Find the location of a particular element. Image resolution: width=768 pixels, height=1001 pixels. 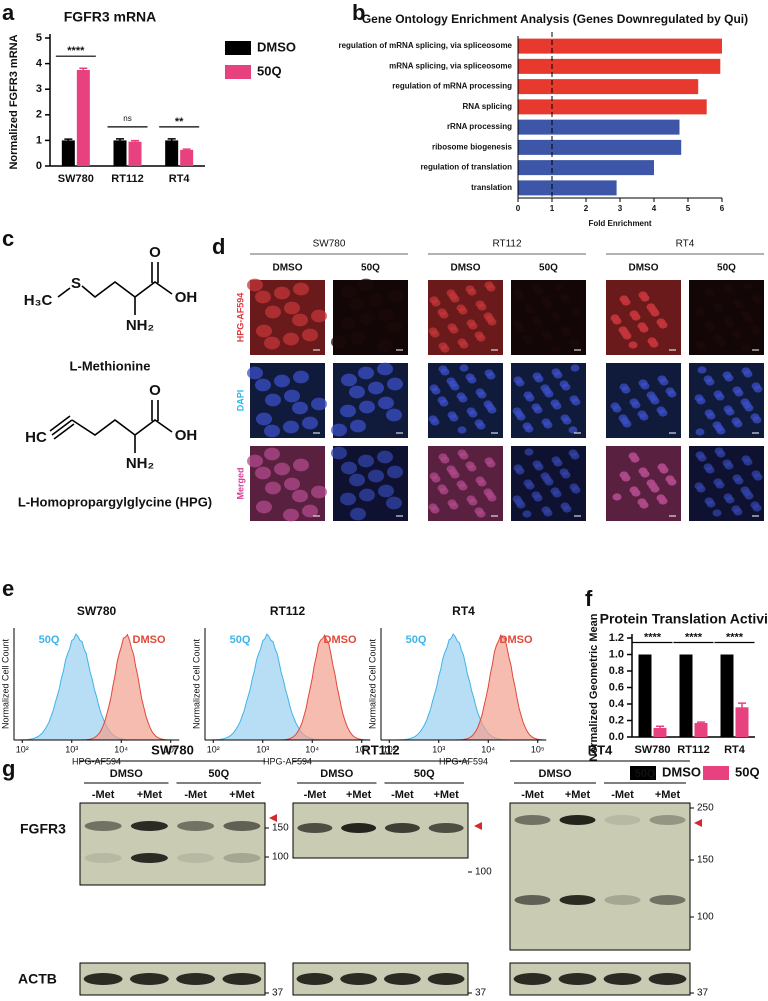

x-axis-label: Fold Enrichment is located at coordinates (619, 223).